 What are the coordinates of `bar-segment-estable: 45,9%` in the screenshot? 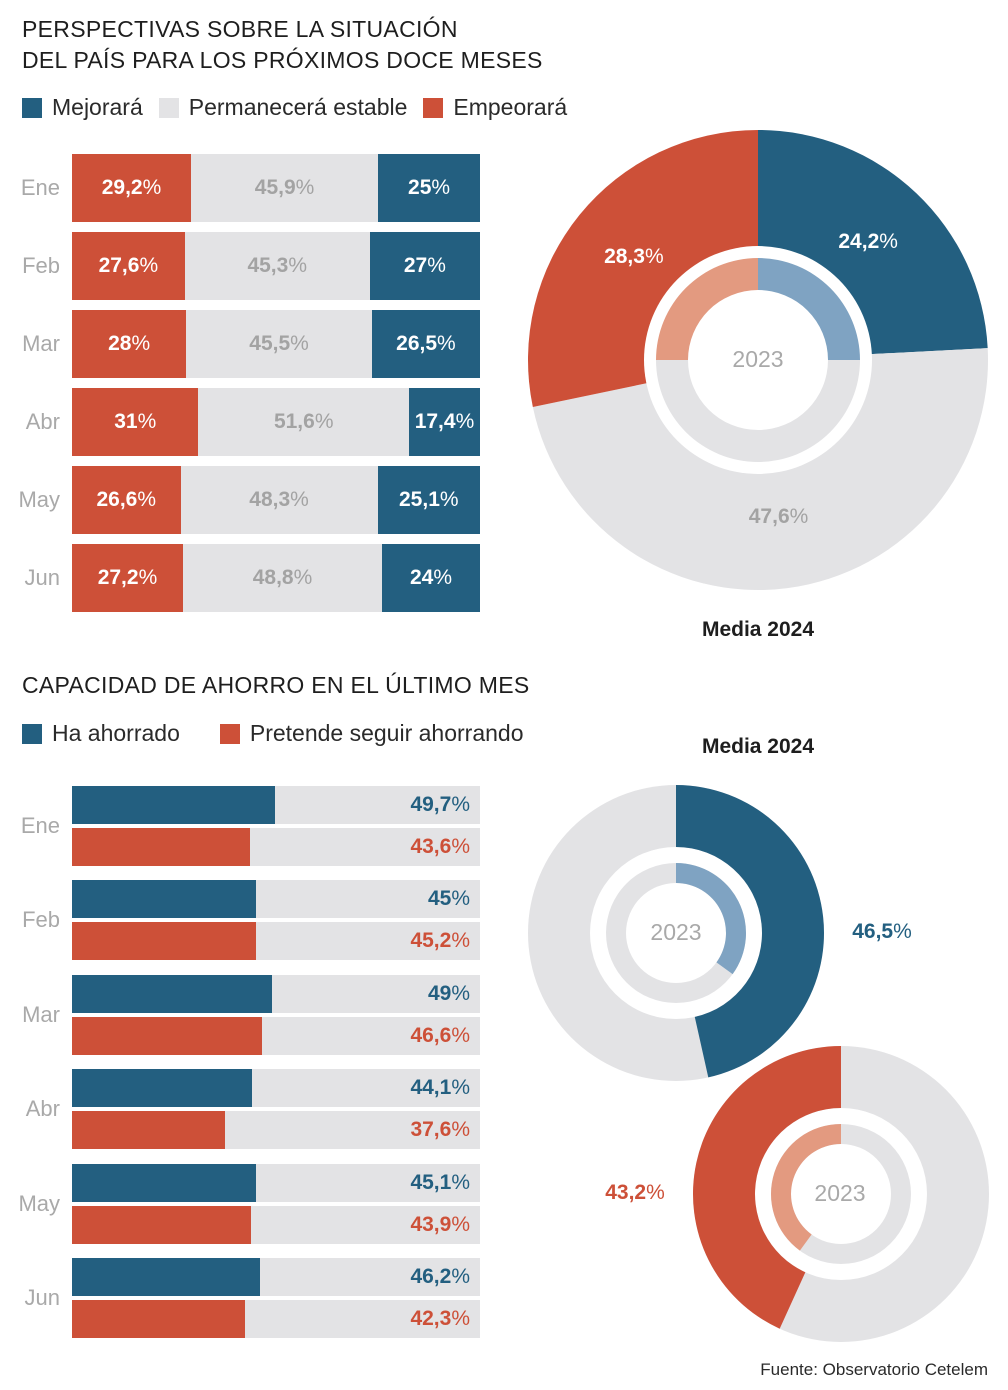 It's located at (285, 188).